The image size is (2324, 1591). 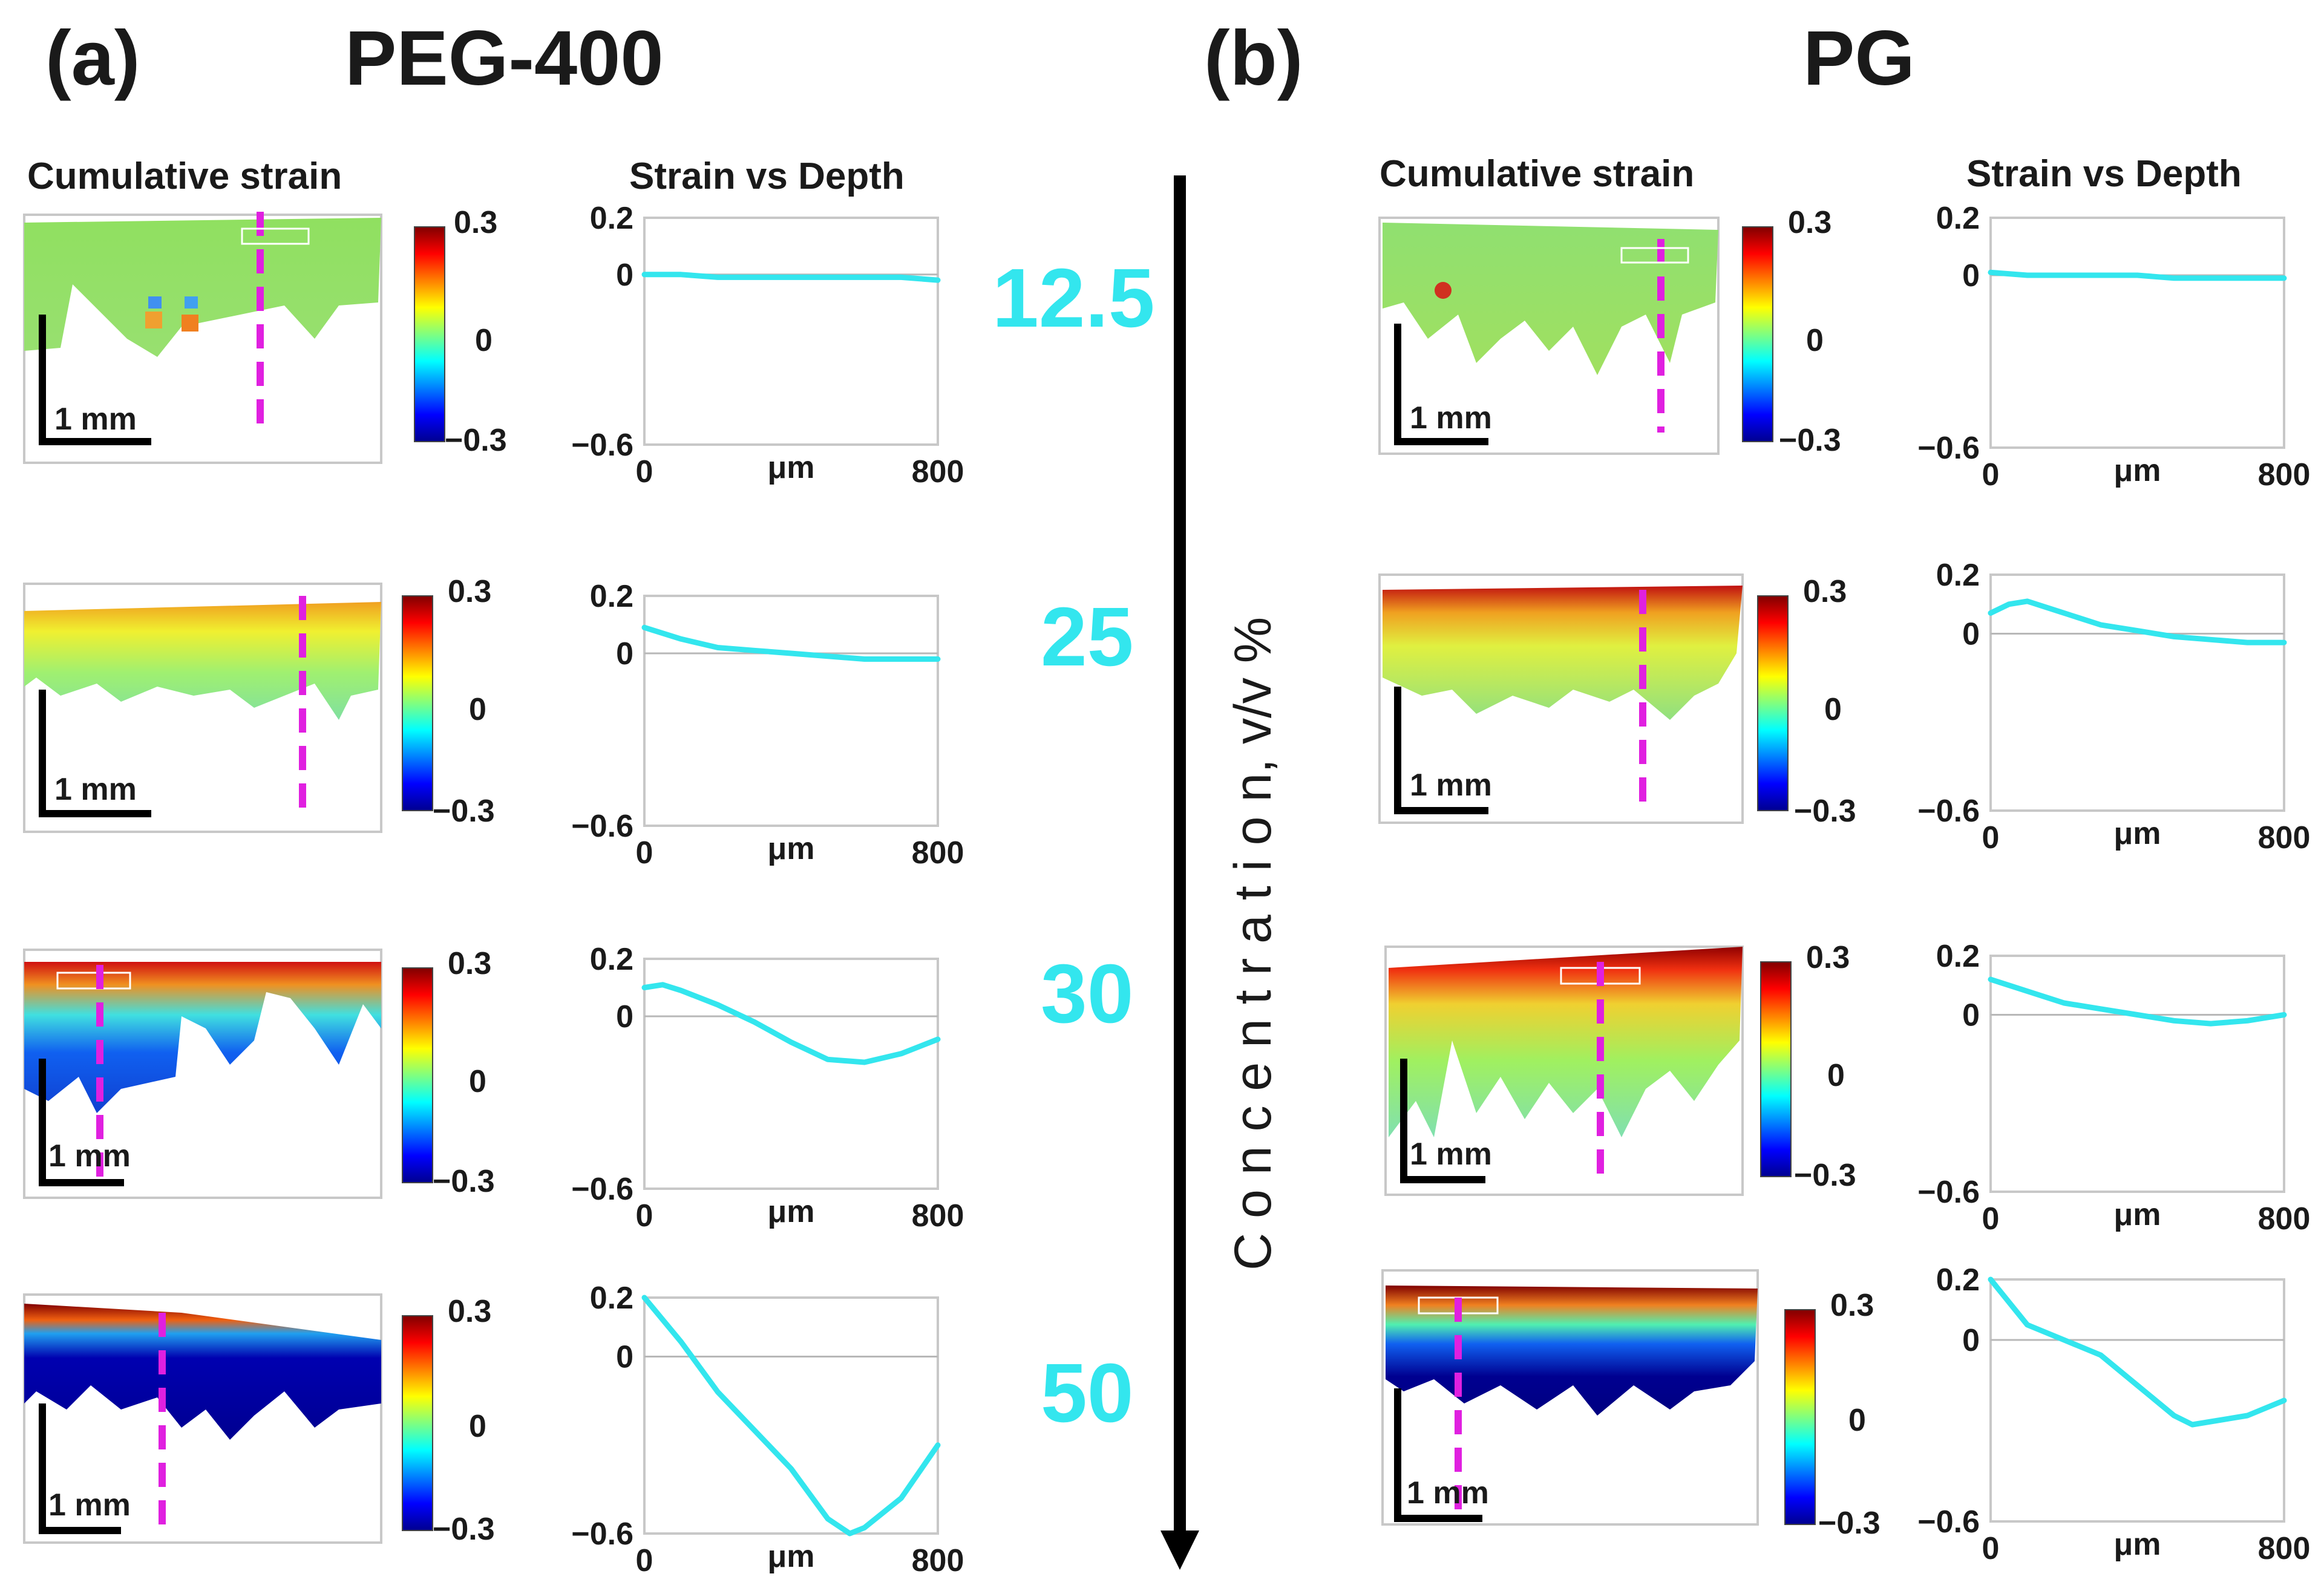 I want to click on strain-map-b-50: 1 mm, so click(x=1570, y=1398).